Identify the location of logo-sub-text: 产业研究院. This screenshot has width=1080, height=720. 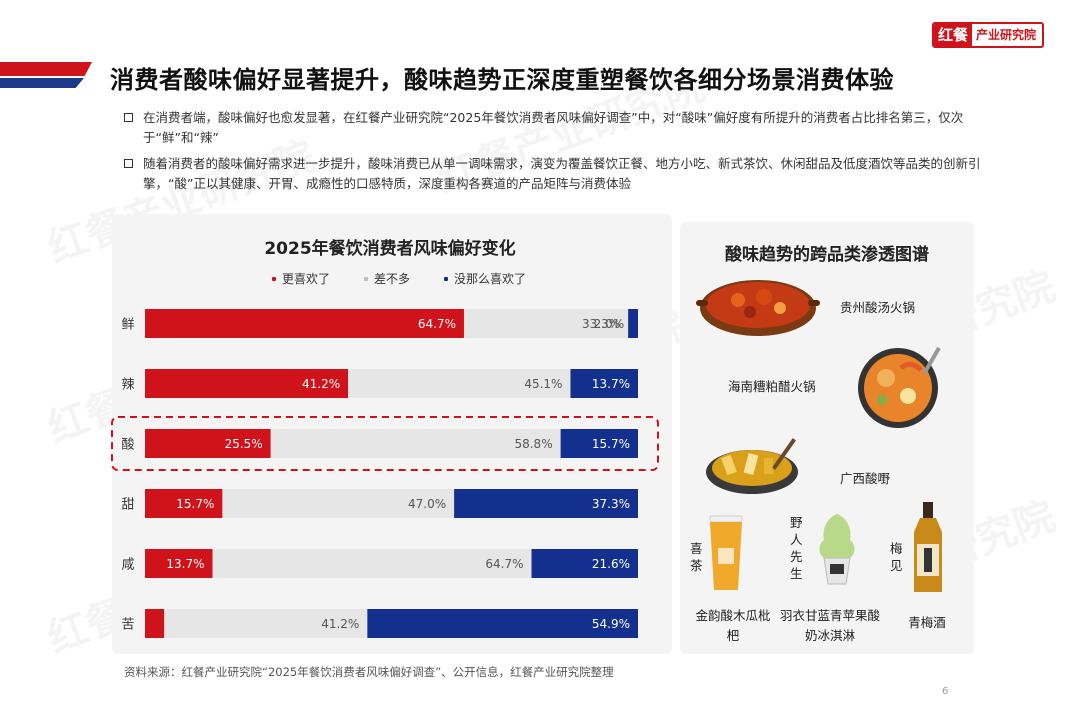
(1006, 35).